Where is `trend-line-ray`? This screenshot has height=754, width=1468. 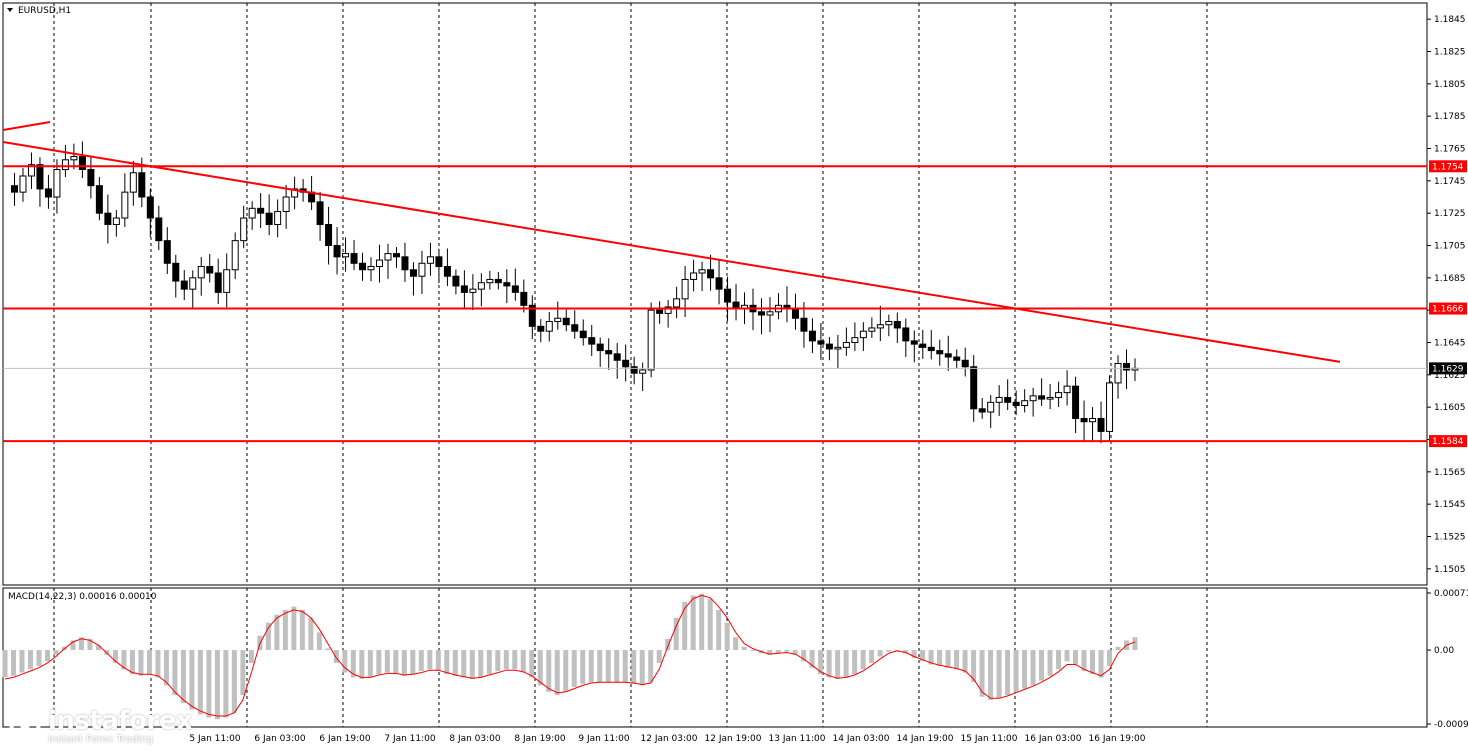 trend-line-ray is located at coordinates (26, 126).